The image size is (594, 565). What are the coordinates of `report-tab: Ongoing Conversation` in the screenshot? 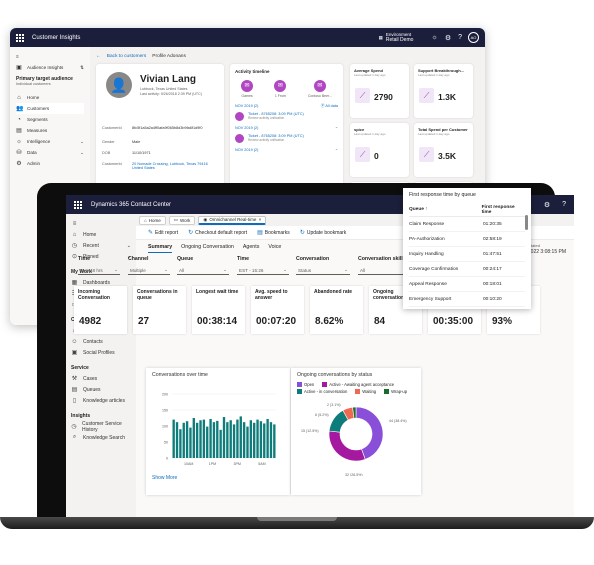 It's located at (207, 247).